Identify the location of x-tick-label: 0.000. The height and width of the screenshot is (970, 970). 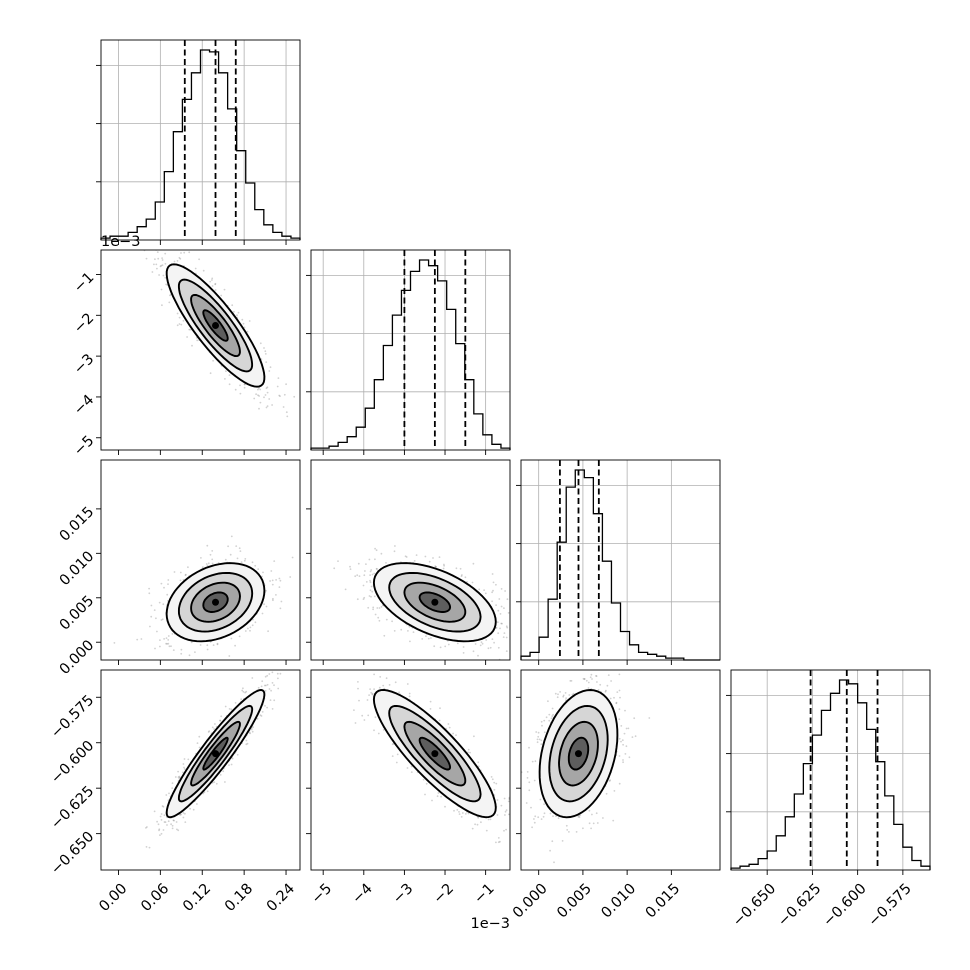
(530, 901).